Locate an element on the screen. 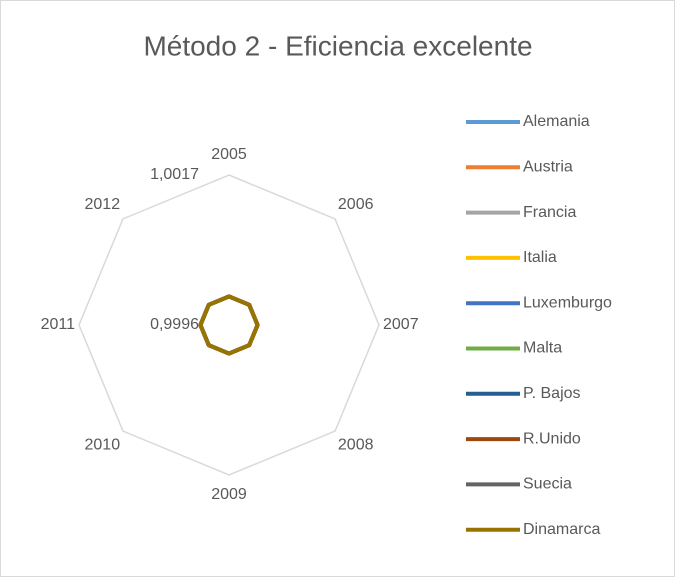 The height and width of the screenshot is (577, 675). category-label: 2007 is located at coordinates (401, 324).